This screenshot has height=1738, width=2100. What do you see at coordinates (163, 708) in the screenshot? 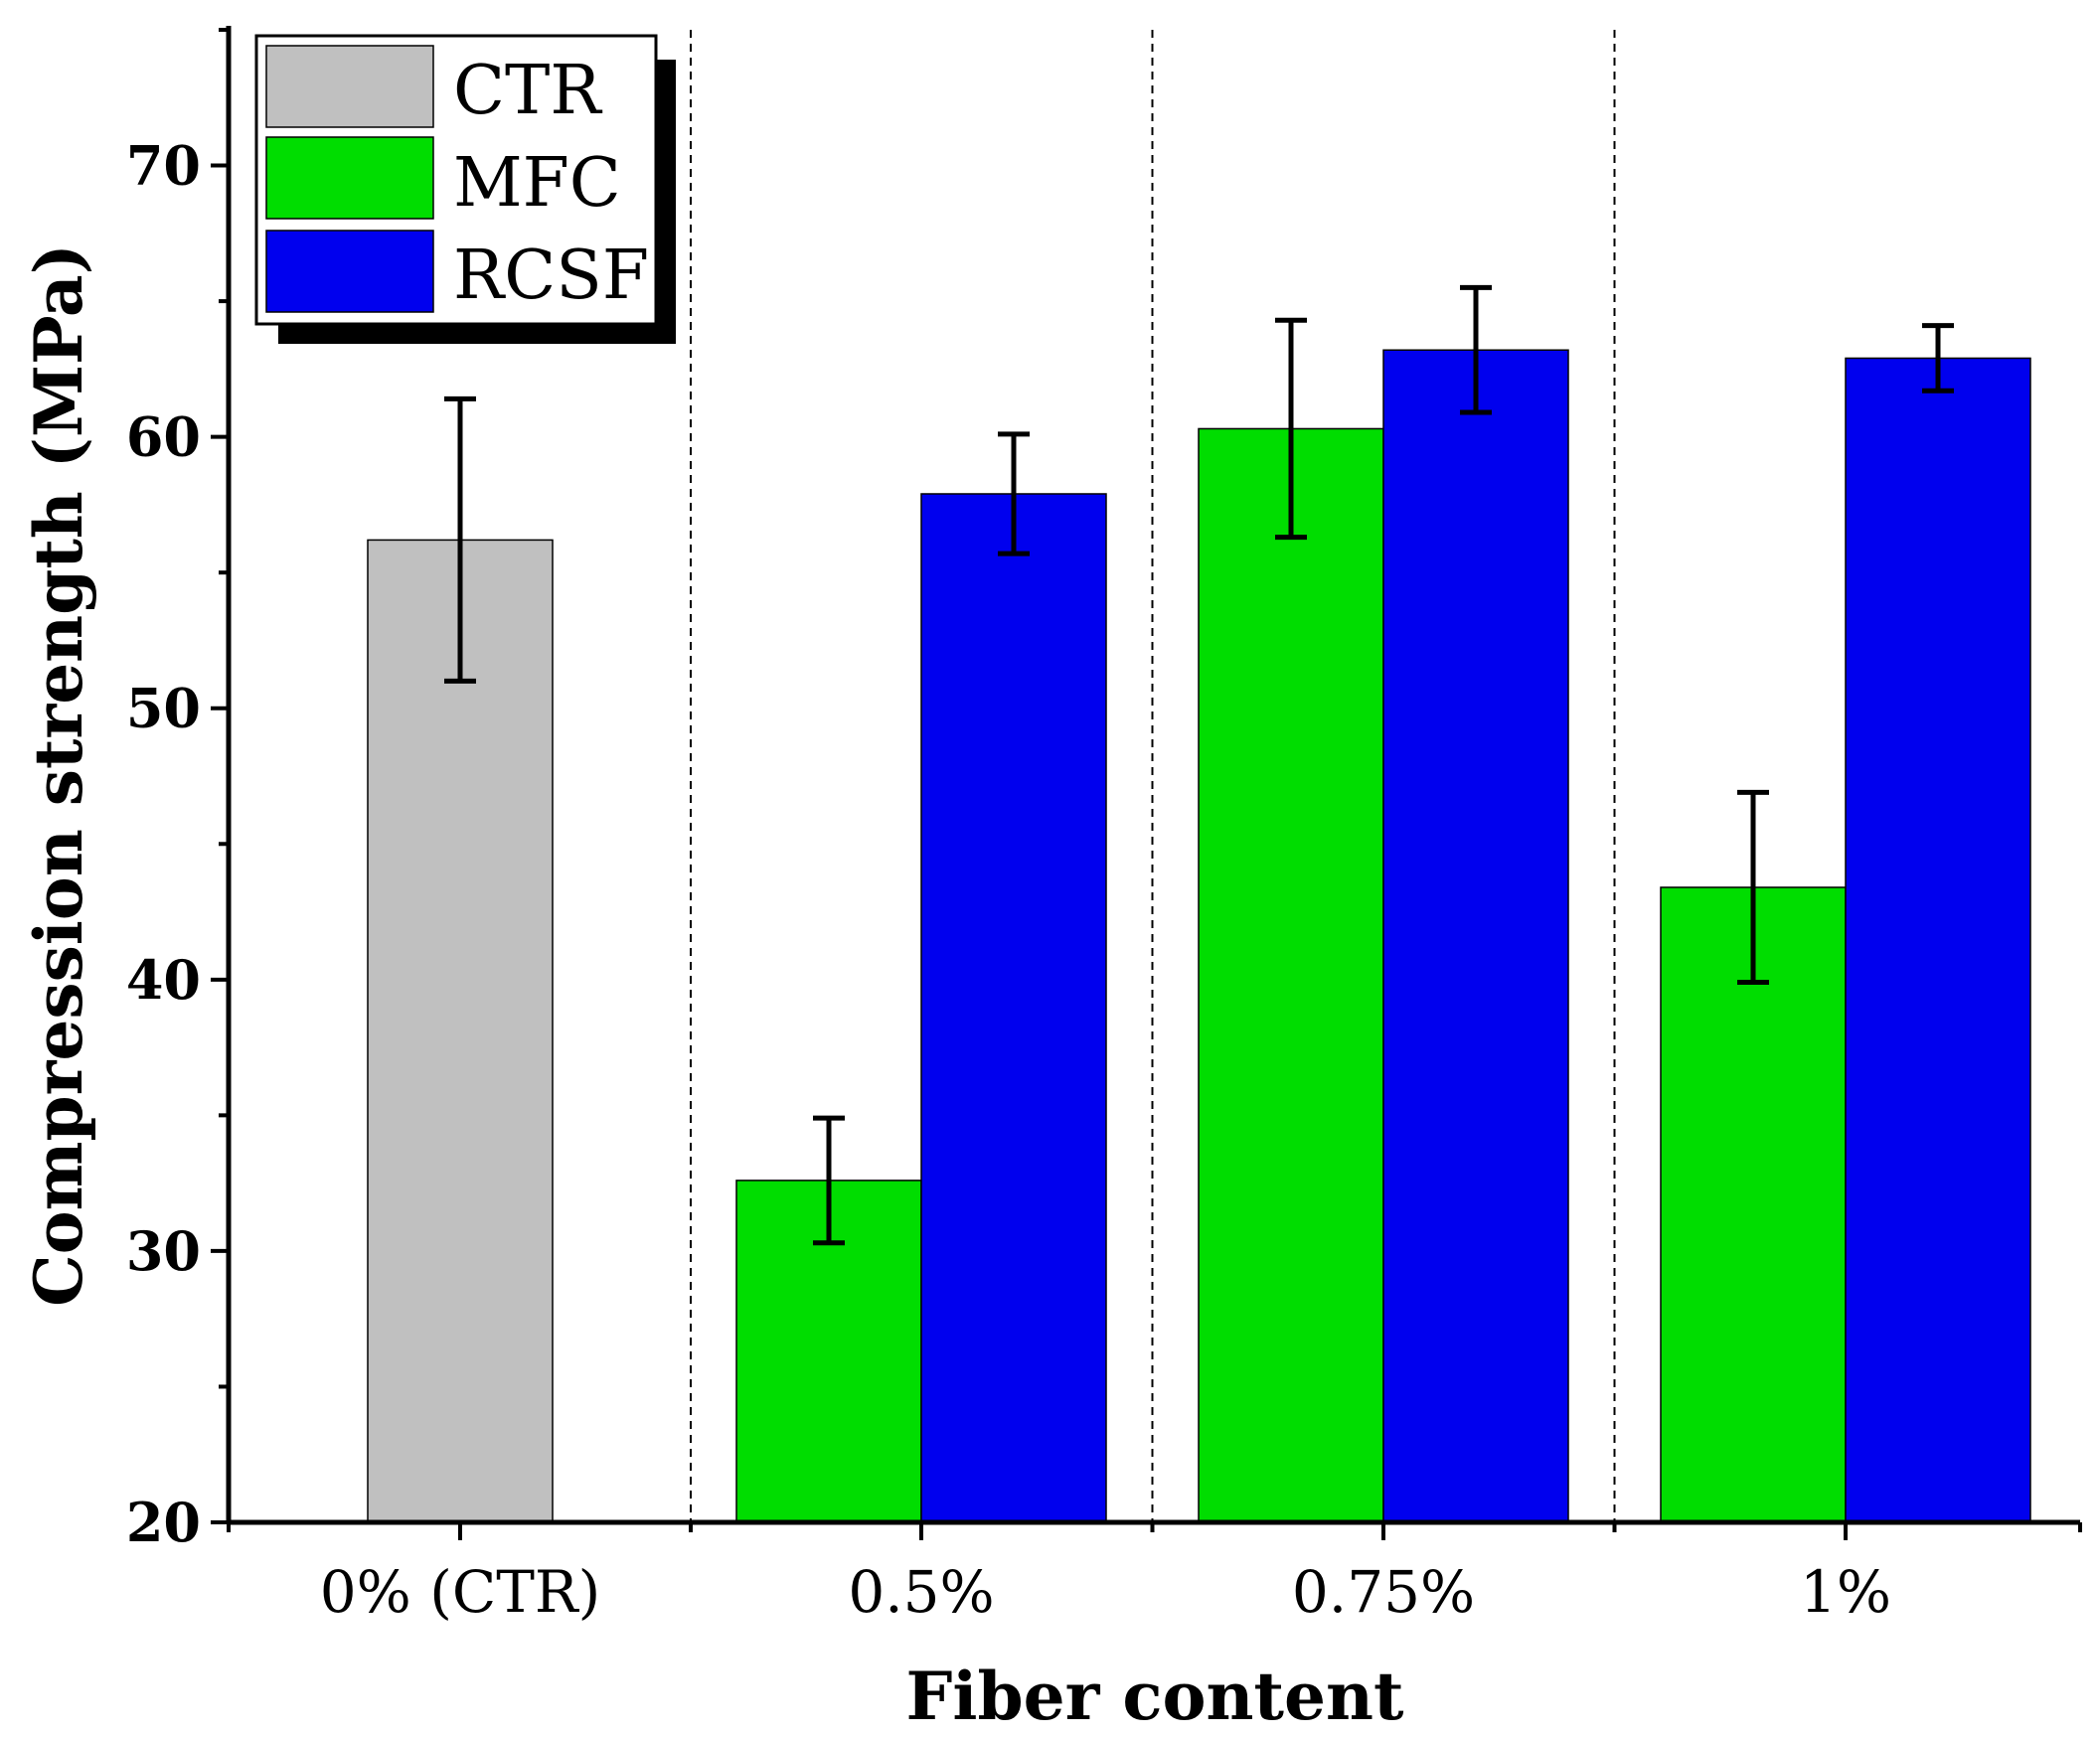
I see `y-tick-label-50: 50` at bounding box center [163, 708].